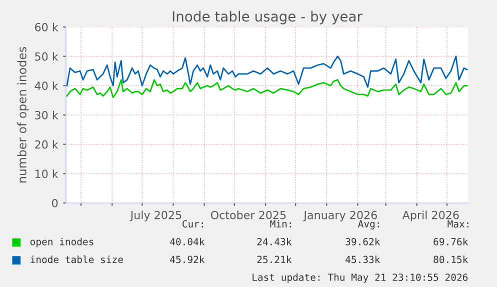 The height and width of the screenshot is (287, 497). I want to click on x-tick-label: January 2026, so click(340, 216).